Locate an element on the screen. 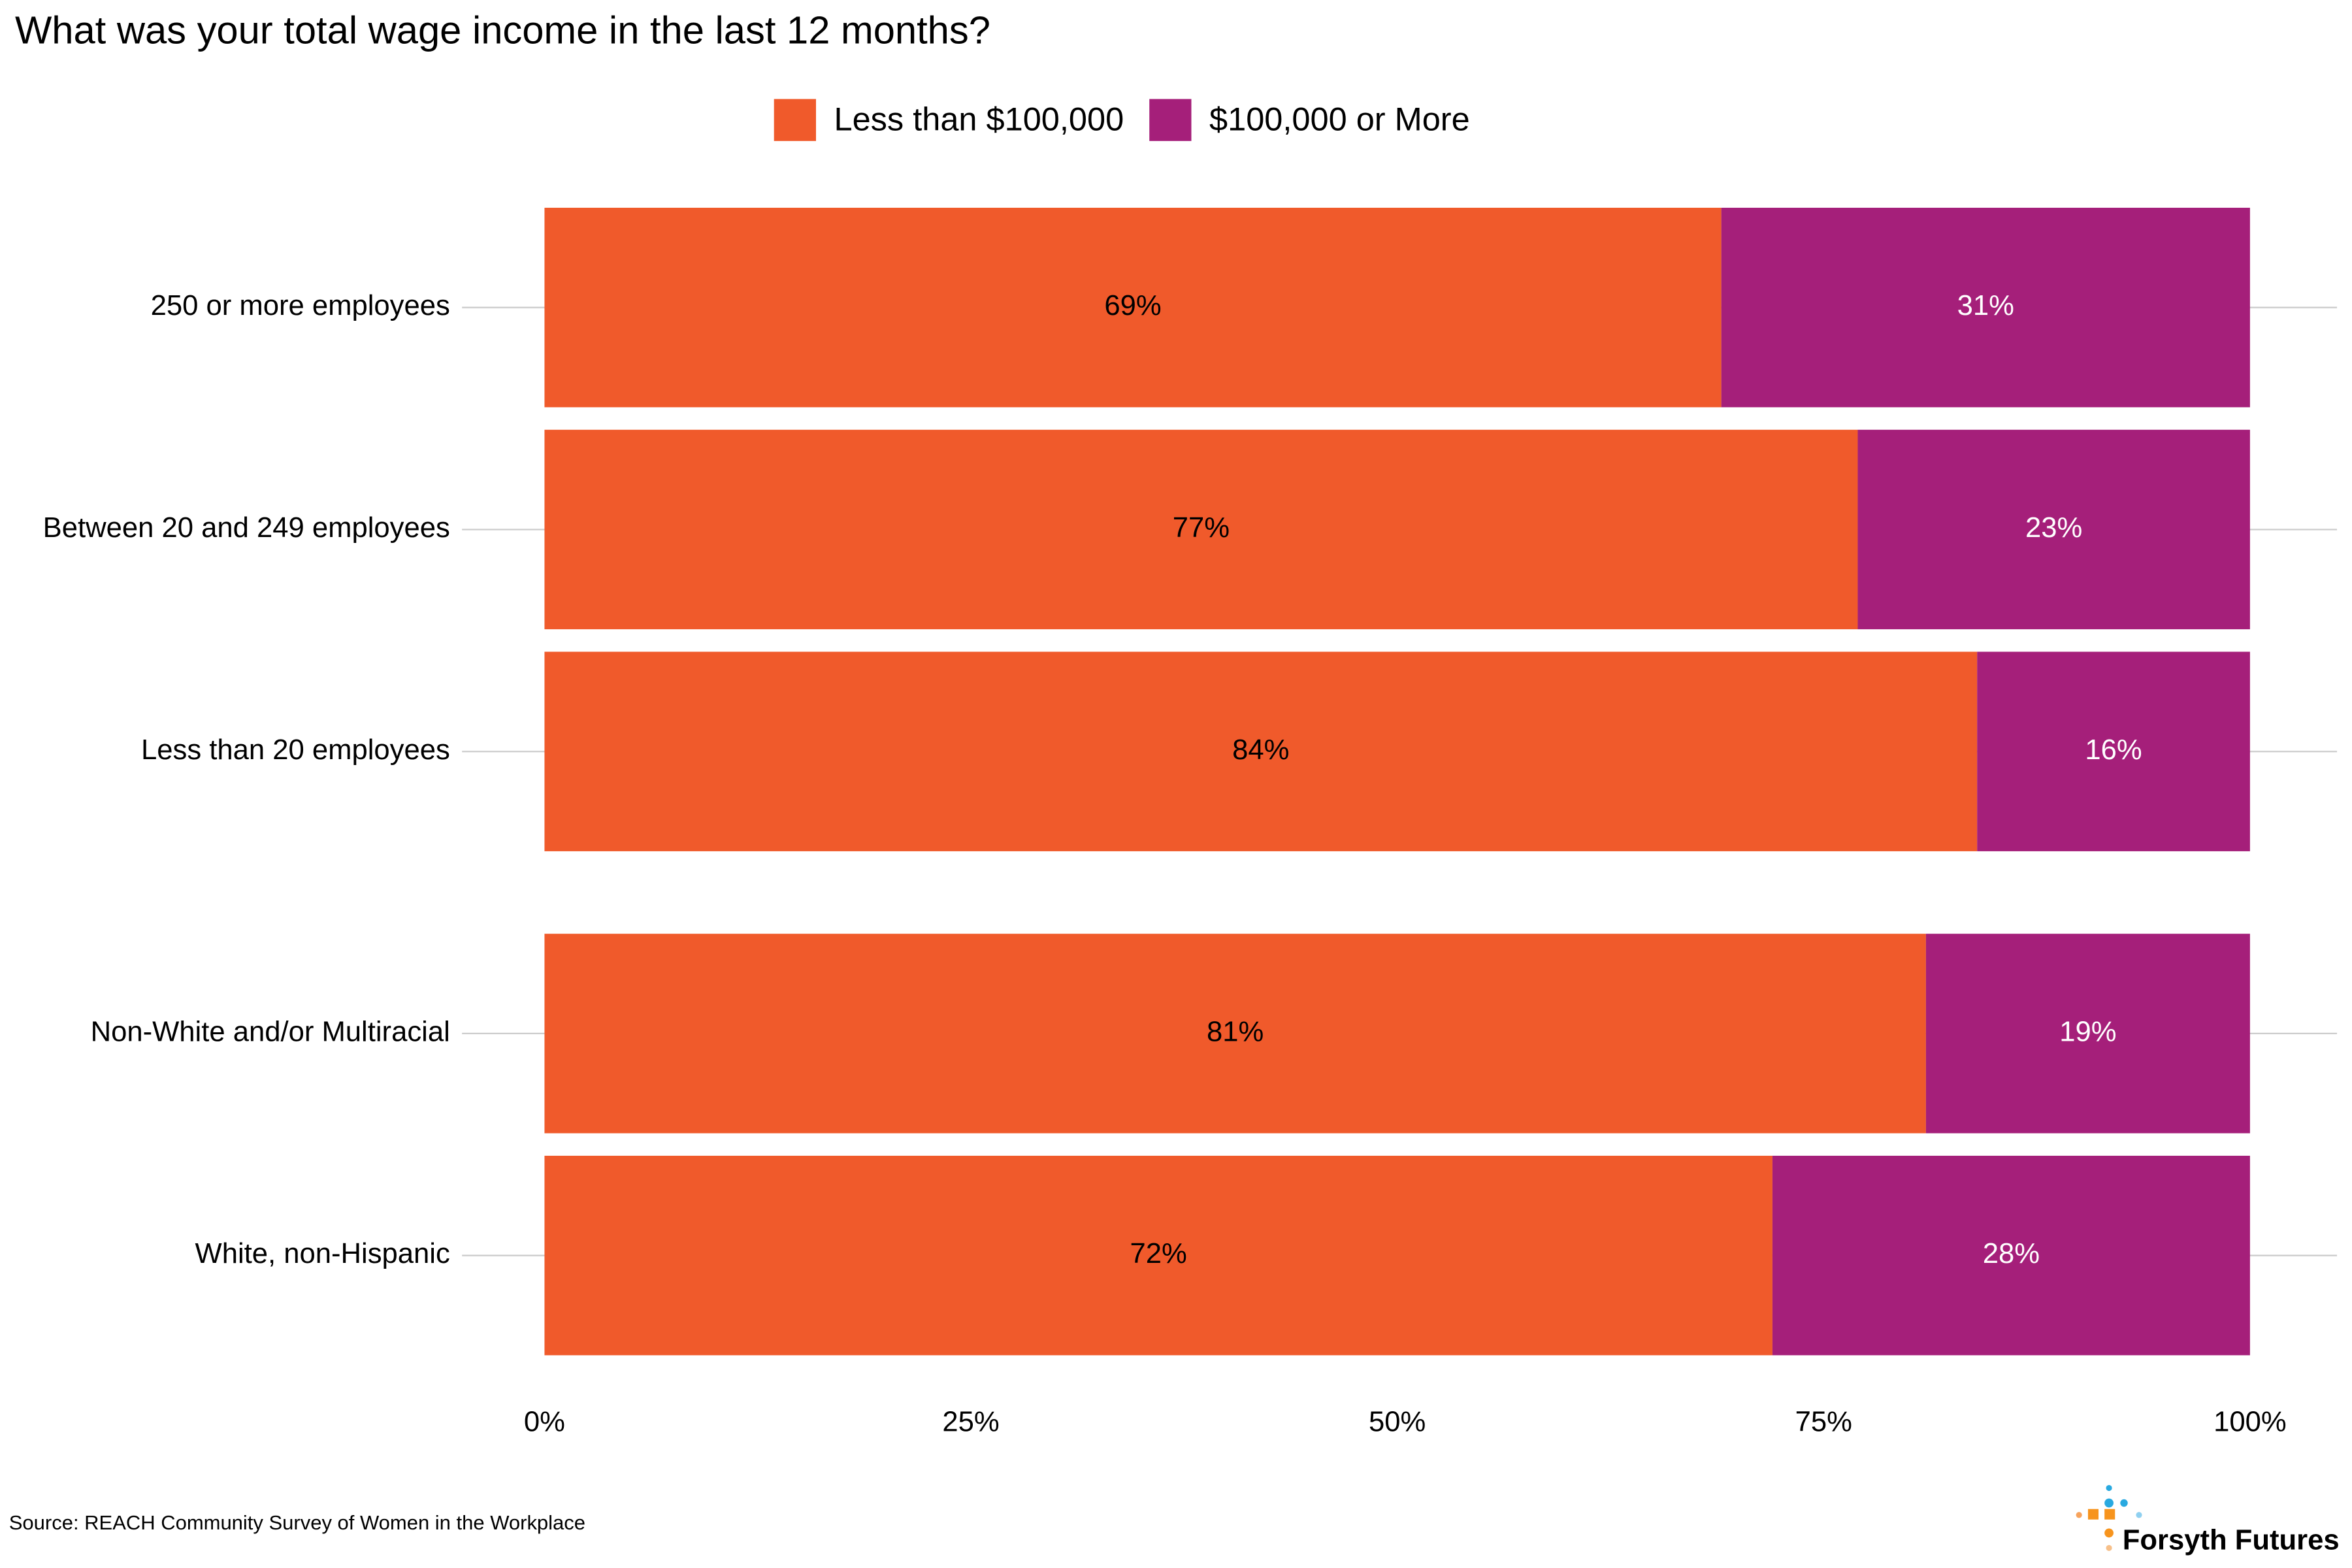  data-label: 16% is located at coordinates (2113, 750).